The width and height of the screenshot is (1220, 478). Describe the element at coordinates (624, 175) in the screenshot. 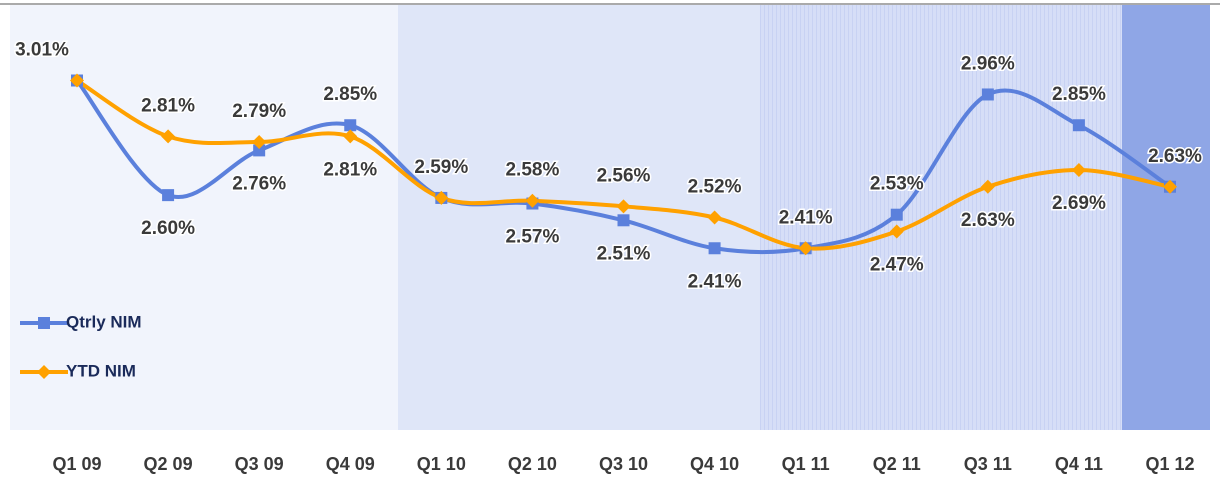

I see `value-label: 2.56%` at that location.